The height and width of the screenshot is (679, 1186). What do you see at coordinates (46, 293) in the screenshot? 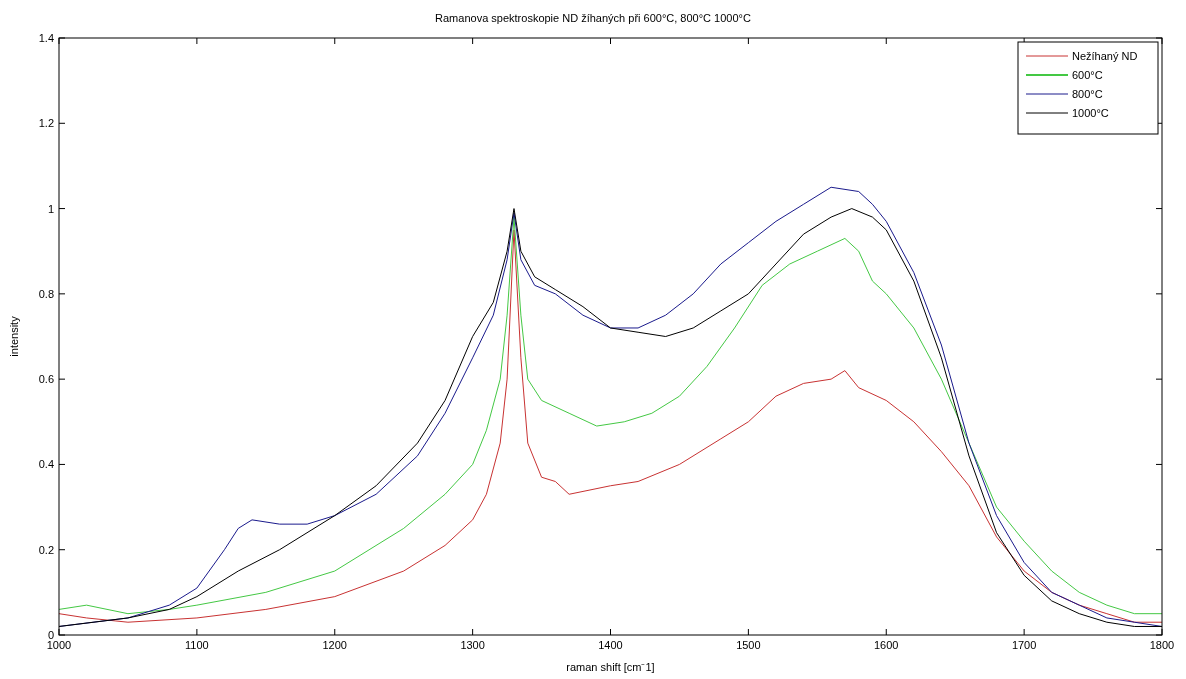
I see `y-tick-label: 0.8` at bounding box center [46, 293].